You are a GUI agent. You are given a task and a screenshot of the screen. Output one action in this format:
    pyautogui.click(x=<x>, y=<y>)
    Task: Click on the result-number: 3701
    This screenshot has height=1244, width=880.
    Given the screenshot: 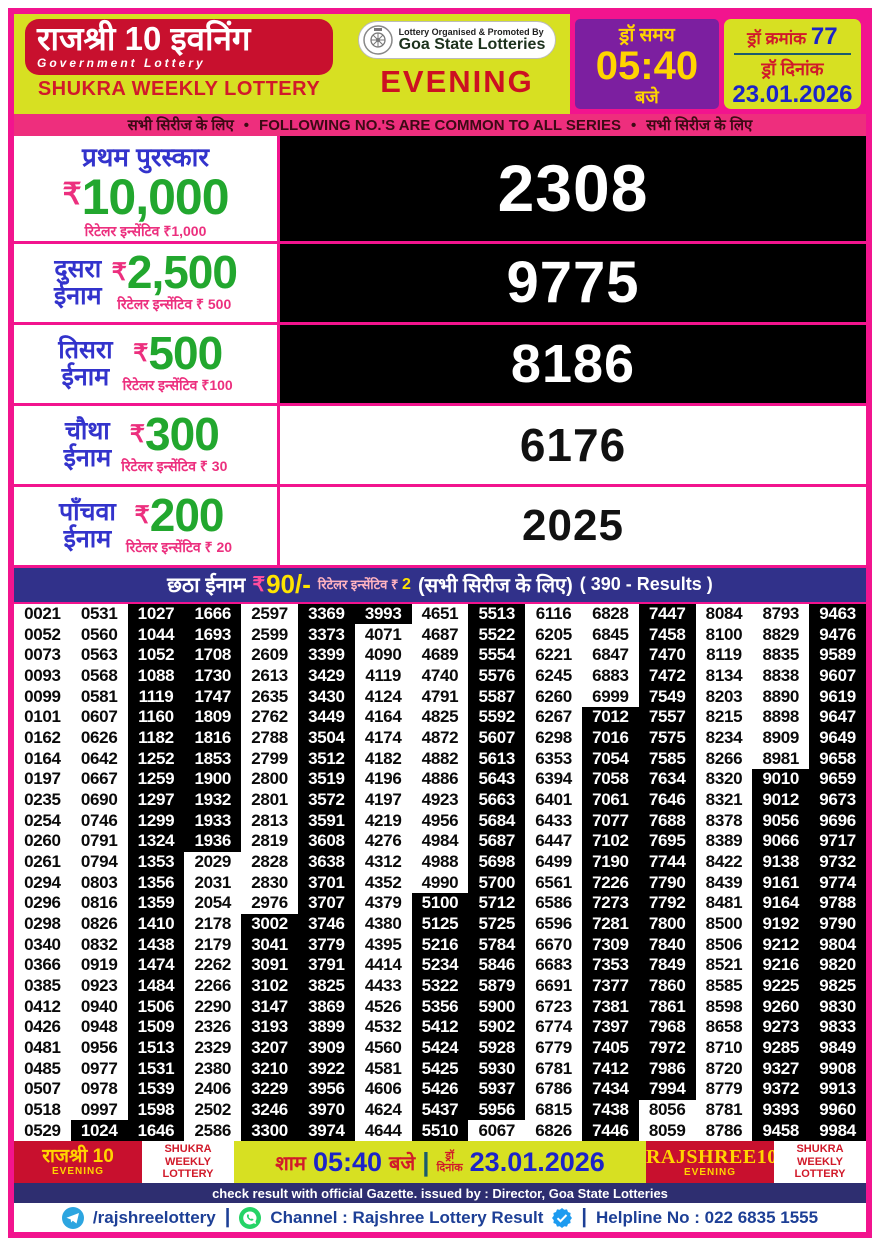 What is the action you would take?
    pyautogui.click(x=326, y=882)
    